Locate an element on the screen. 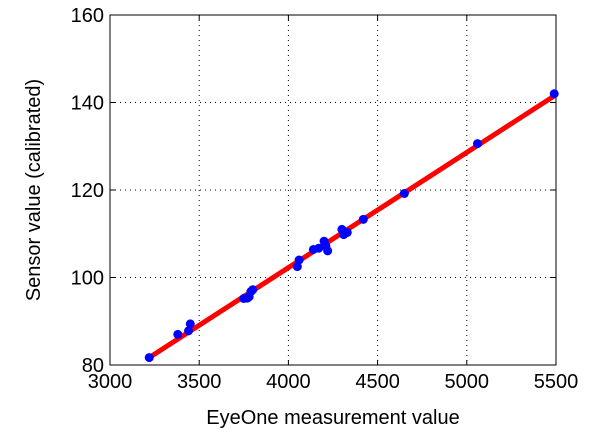  y-tick-labels: 80 100 120 140 160 is located at coordinates (87, 191).